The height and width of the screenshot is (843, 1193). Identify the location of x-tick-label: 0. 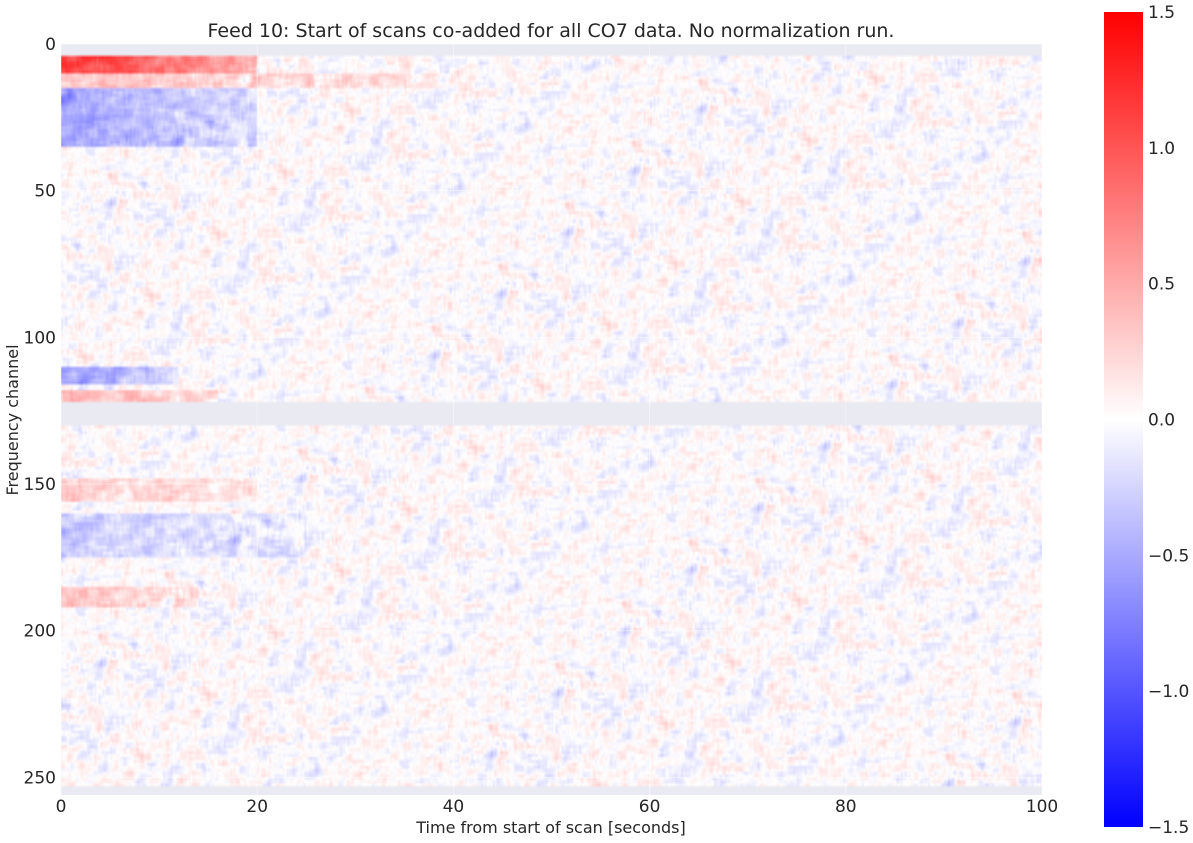
(61, 807).